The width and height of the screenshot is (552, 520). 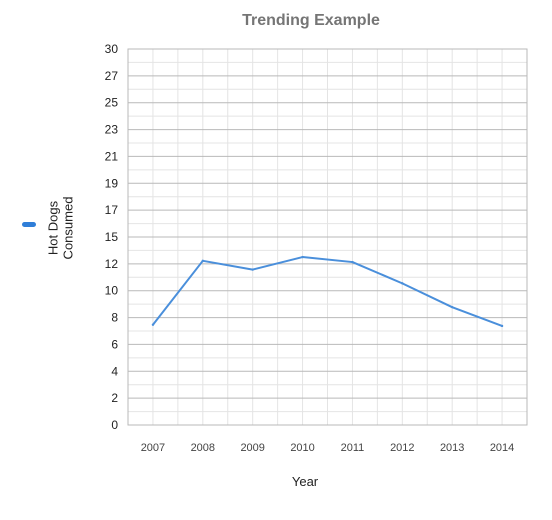 What do you see at coordinates (305, 481) in the screenshot?
I see `x-axis-label: Year` at bounding box center [305, 481].